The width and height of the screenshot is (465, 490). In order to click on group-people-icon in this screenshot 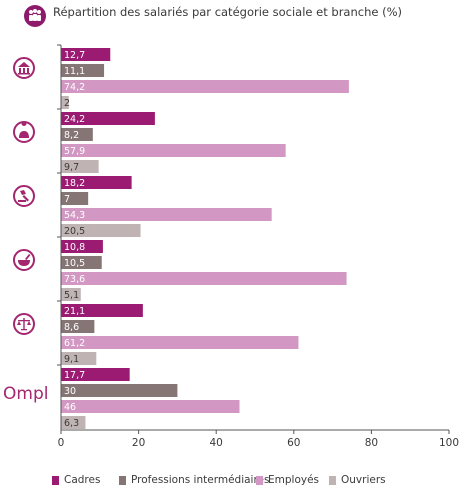, I will do `click(35, 16)`.